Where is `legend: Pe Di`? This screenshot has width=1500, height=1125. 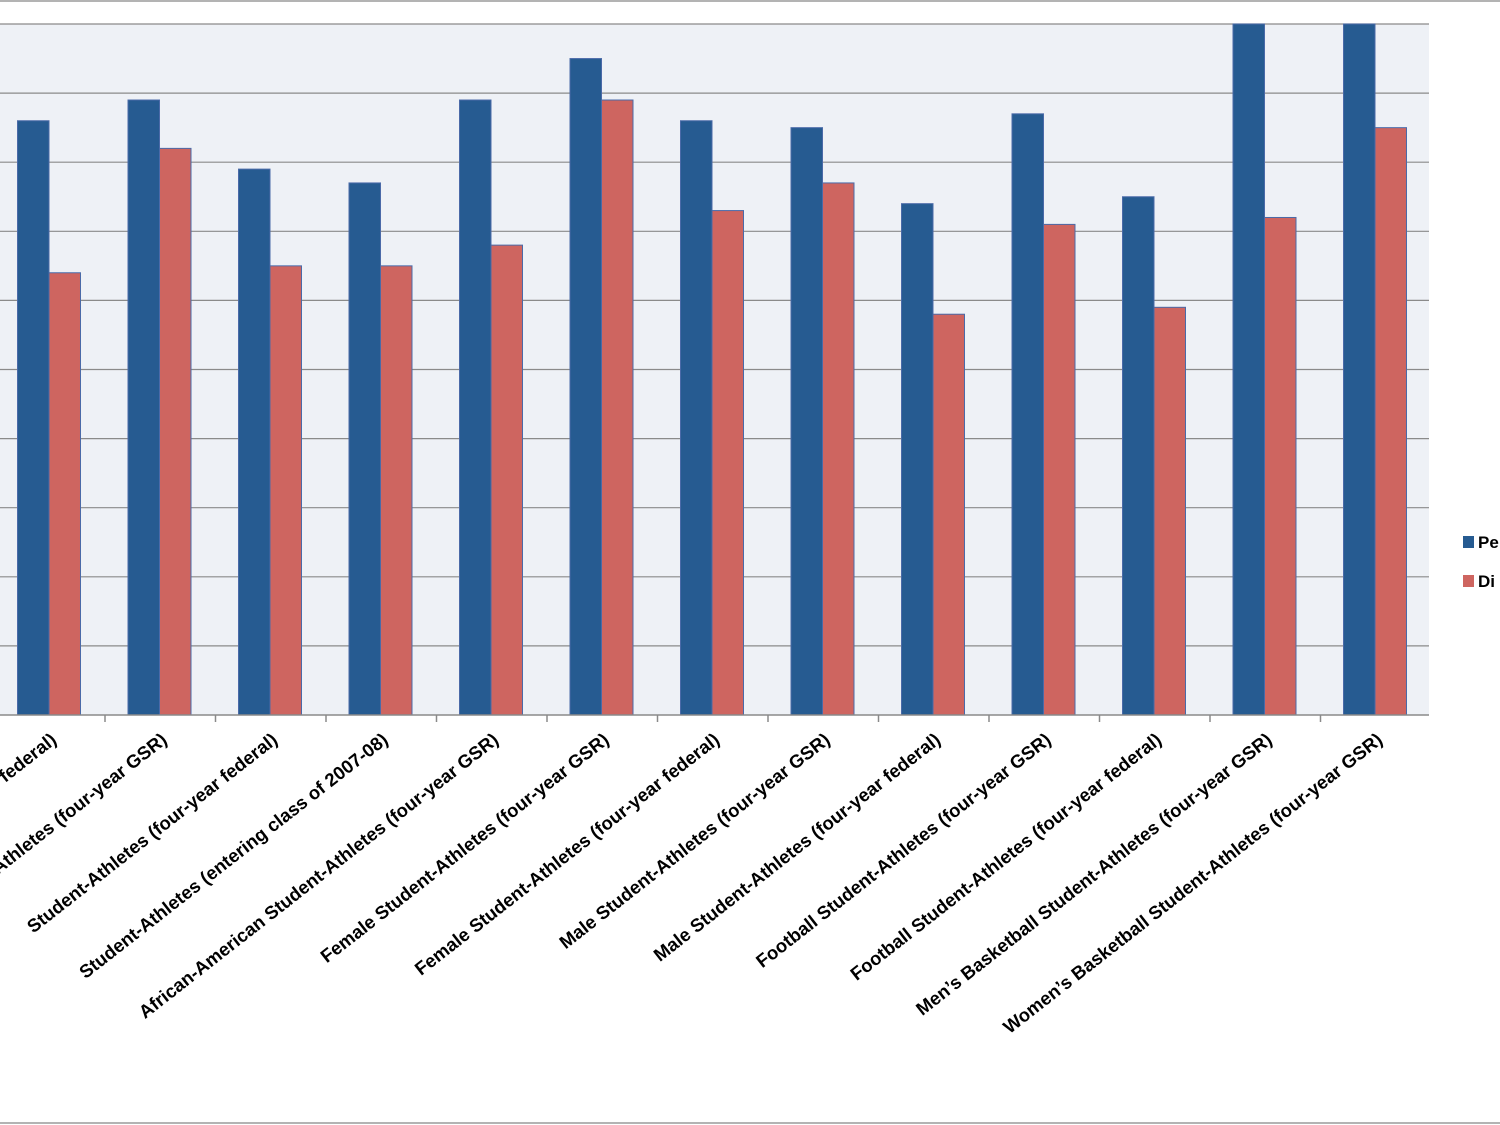 legend: Pe Di is located at coordinates (1481, 562).